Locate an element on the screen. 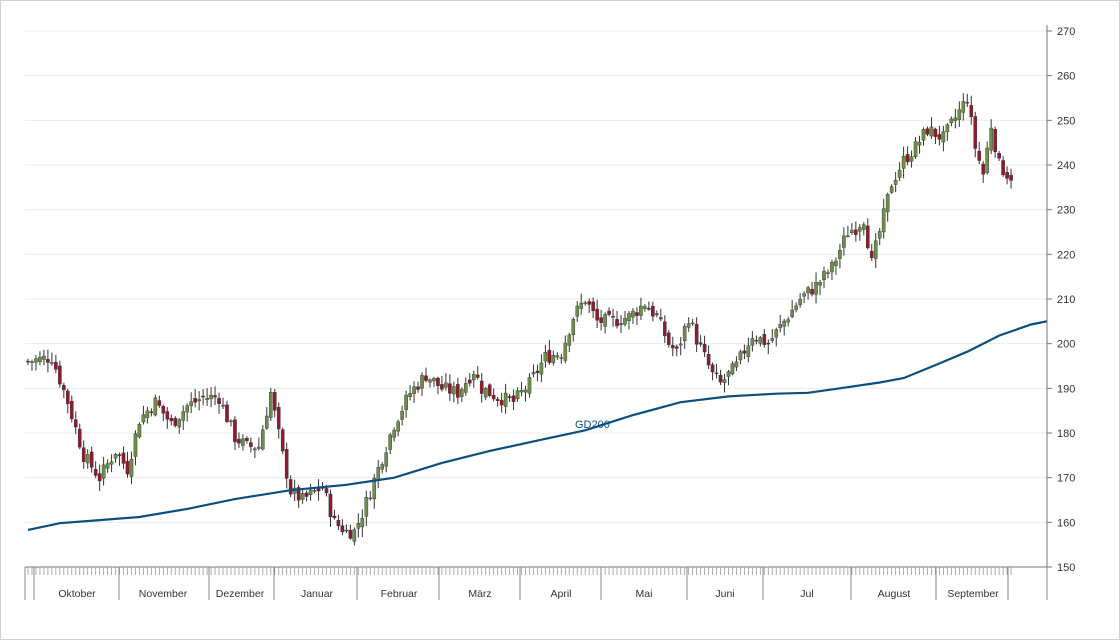 Image resolution: width=1120 pixels, height=644 pixels. y-tick-label: 170 is located at coordinates (1066, 479).